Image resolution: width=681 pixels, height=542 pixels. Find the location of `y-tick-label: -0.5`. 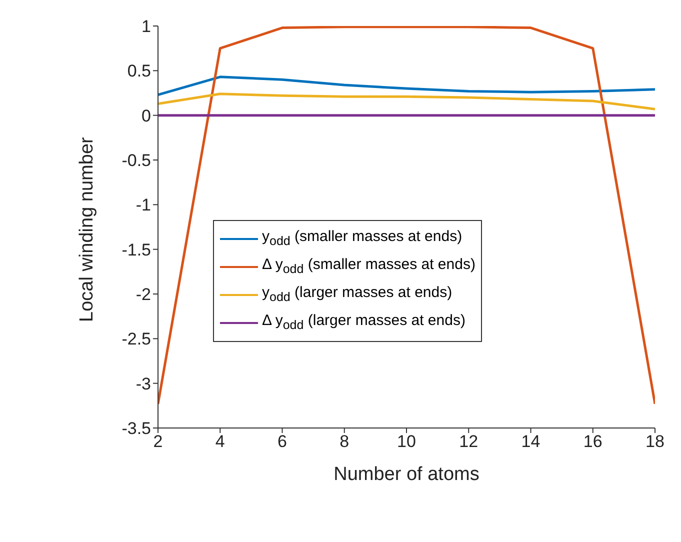

y-tick-label: -0.5 is located at coordinates (136, 160).